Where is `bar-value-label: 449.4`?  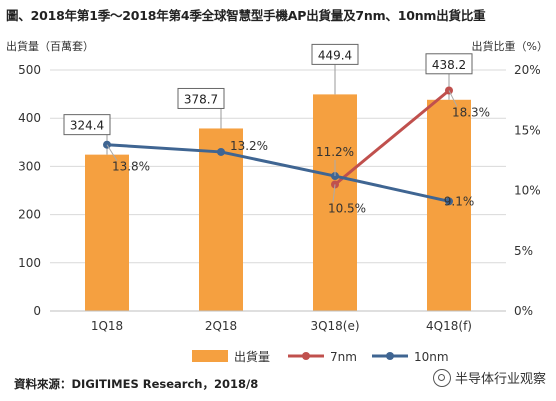
bar-value-label: 449.4 is located at coordinates (335, 55).